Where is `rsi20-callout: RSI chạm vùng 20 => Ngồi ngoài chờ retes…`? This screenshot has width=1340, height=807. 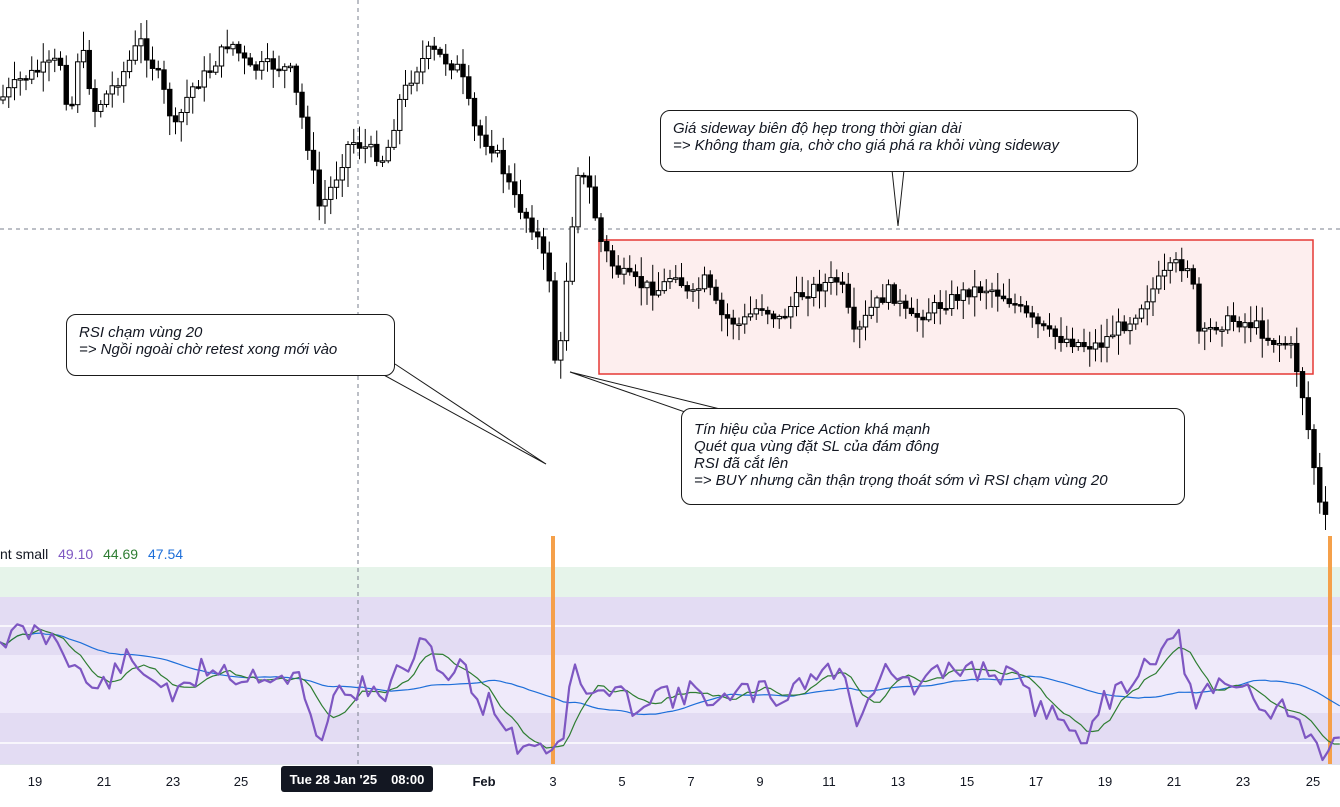 rsi20-callout: RSI chạm vùng 20 => Ngồi ngoài chờ retes… is located at coordinates (230, 345).